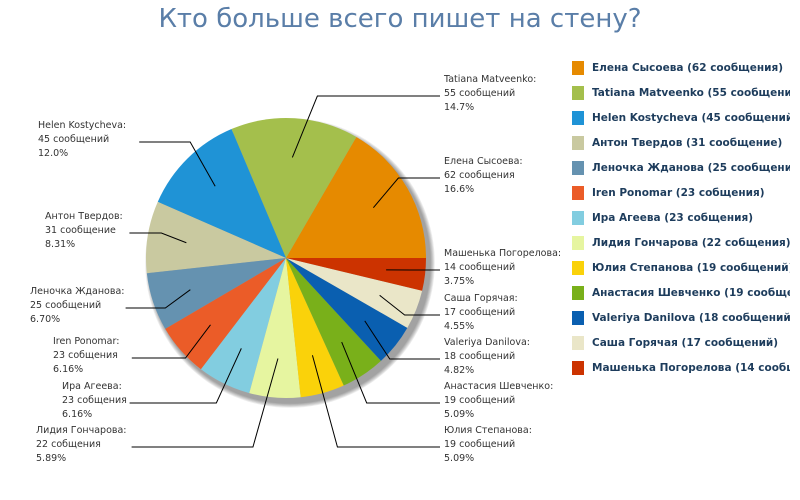 The height and width of the screenshot is (500, 800). What do you see at coordinates (681, 242) in the screenshot?
I see `legend-item: Лидия Гончарова (22 собщения)` at bounding box center [681, 242].